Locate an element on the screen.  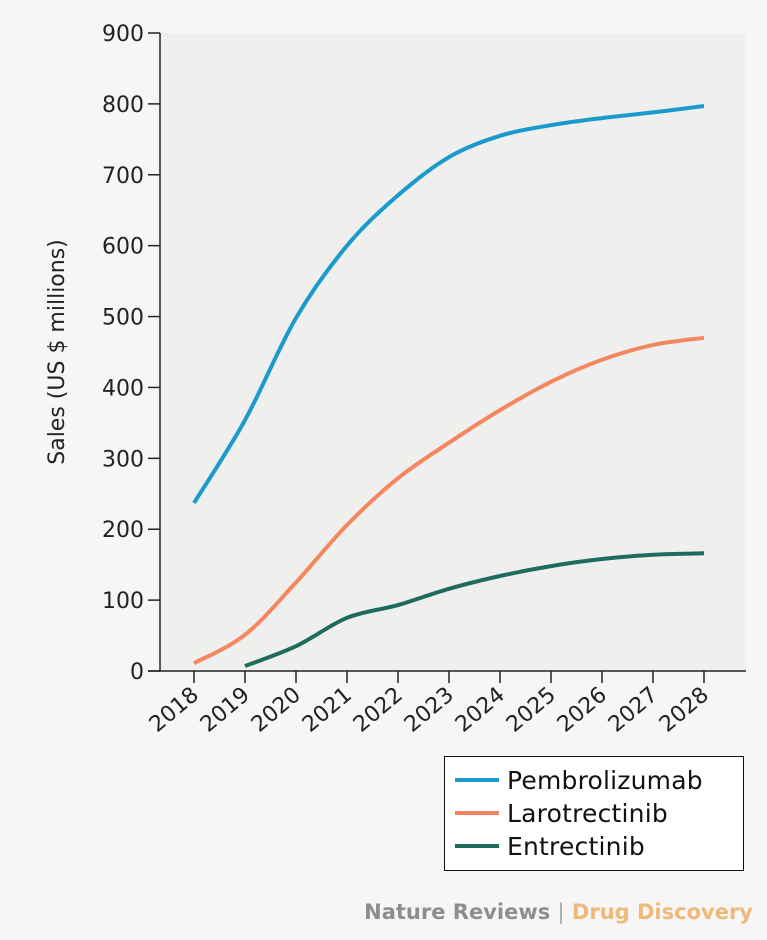
legend-swatch-larotrectinib is located at coordinates (477, 813).